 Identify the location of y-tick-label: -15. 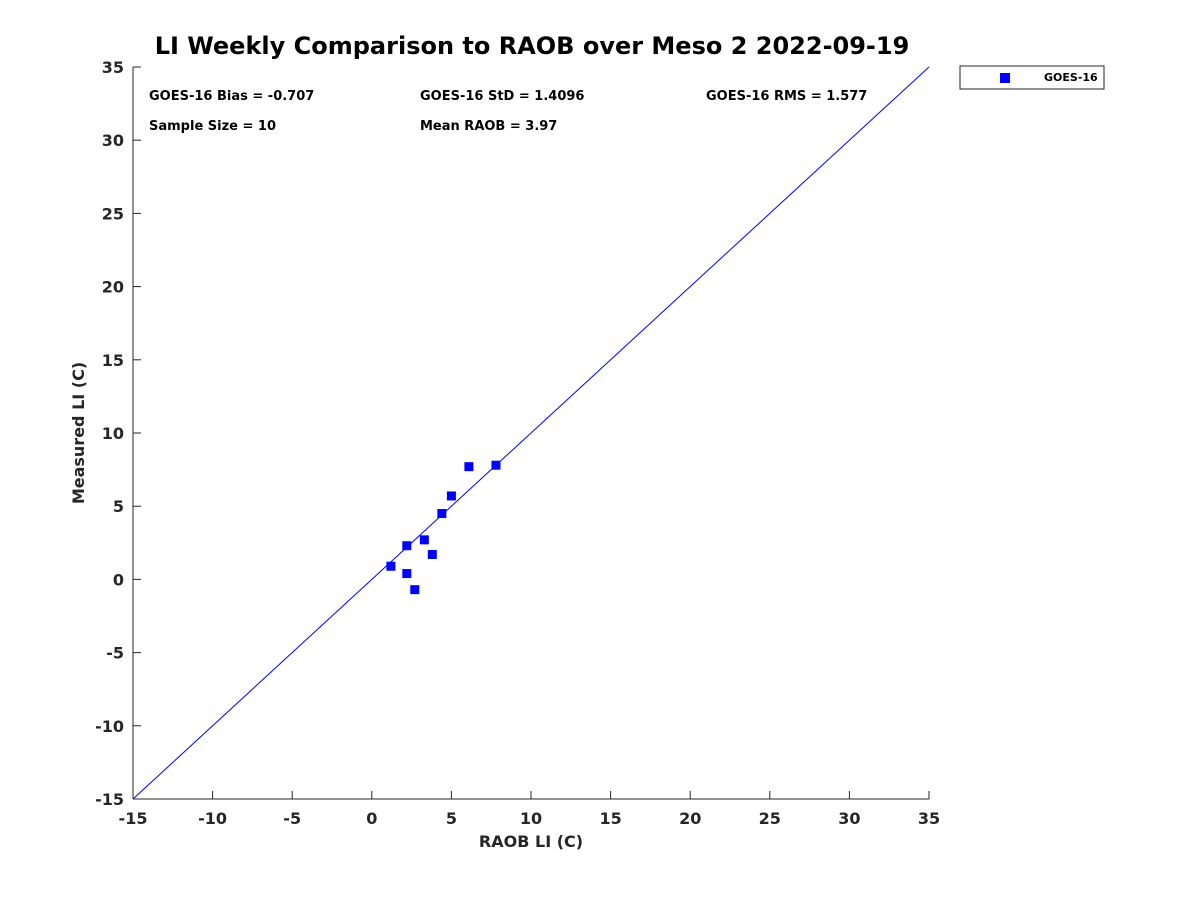
(109, 799).